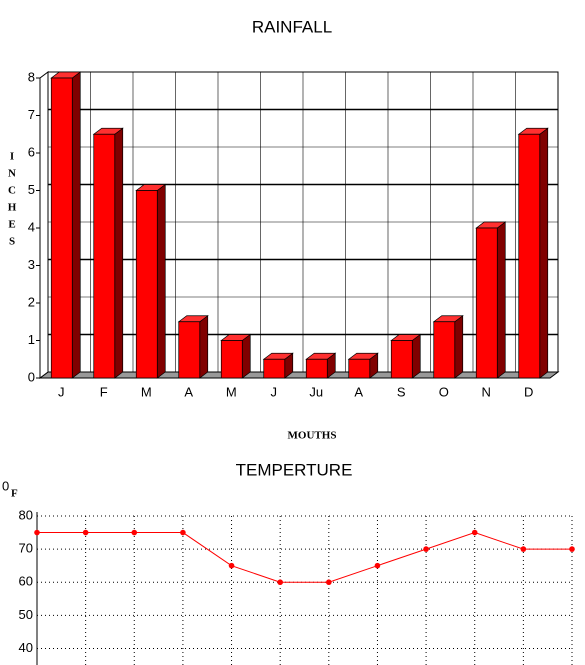 This screenshot has height=665, width=585. Describe the element at coordinates (304, 557) in the screenshot. I see `line` at that location.